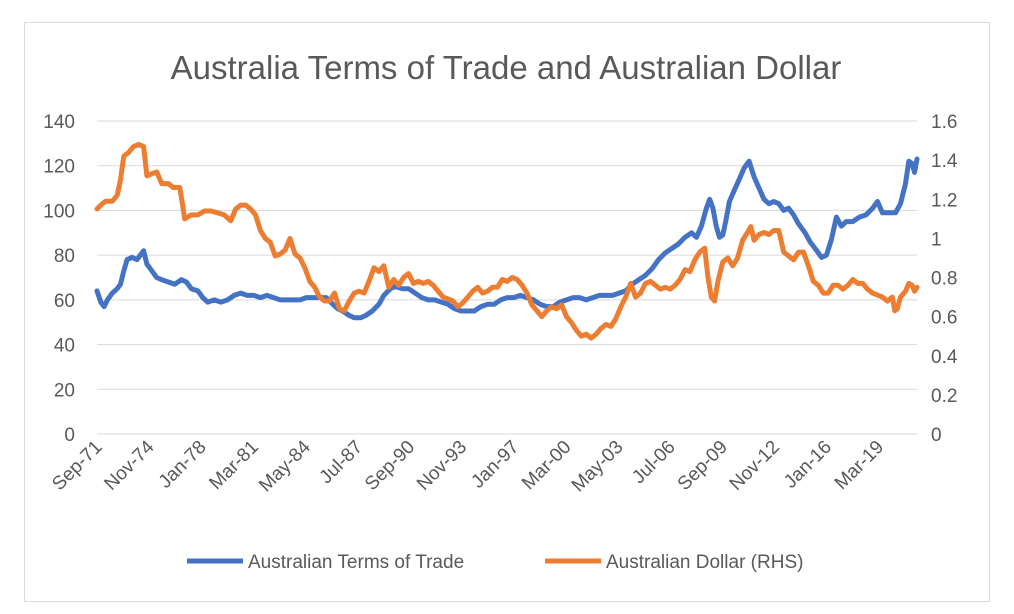 The height and width of the screenshot is (614, 1014). Describe the element at coordinates (703, 466) in the screenshot. I see `x-tick-label: Sep-09` at that location.